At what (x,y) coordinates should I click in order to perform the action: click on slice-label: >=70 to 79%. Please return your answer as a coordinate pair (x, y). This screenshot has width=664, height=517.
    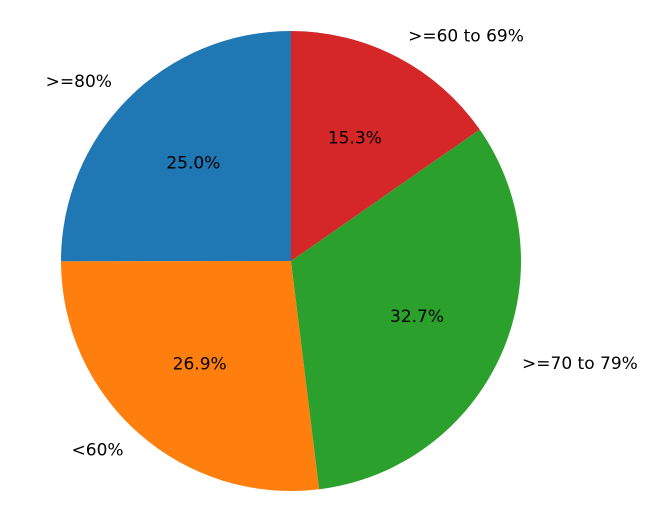
    Looking at the image, I should click on (580, 364).